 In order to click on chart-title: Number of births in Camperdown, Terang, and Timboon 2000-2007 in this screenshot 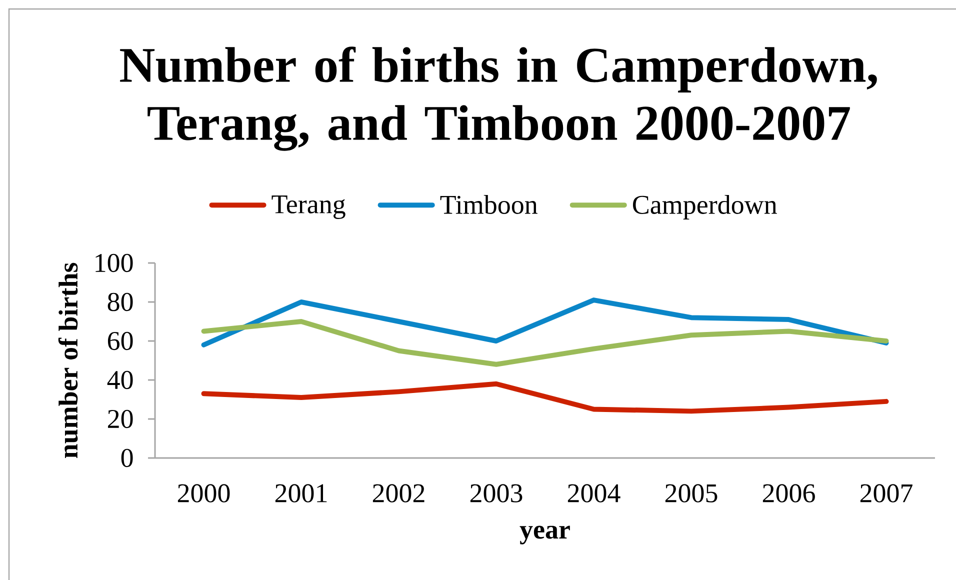, I will do `click(498, 98)`.